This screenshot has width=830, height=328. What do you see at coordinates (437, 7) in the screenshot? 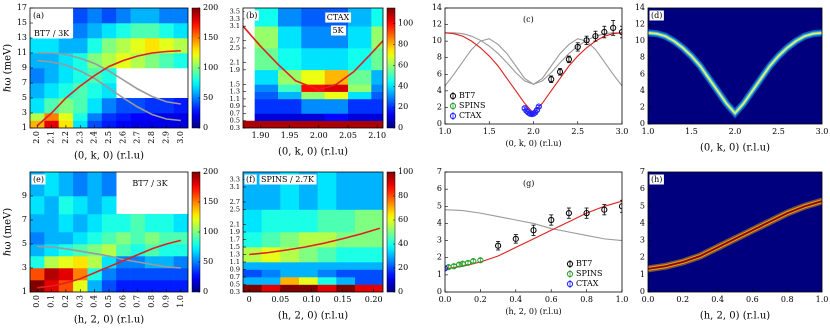
I see `y-tick-label: 14` at bounding box center [437, 7].